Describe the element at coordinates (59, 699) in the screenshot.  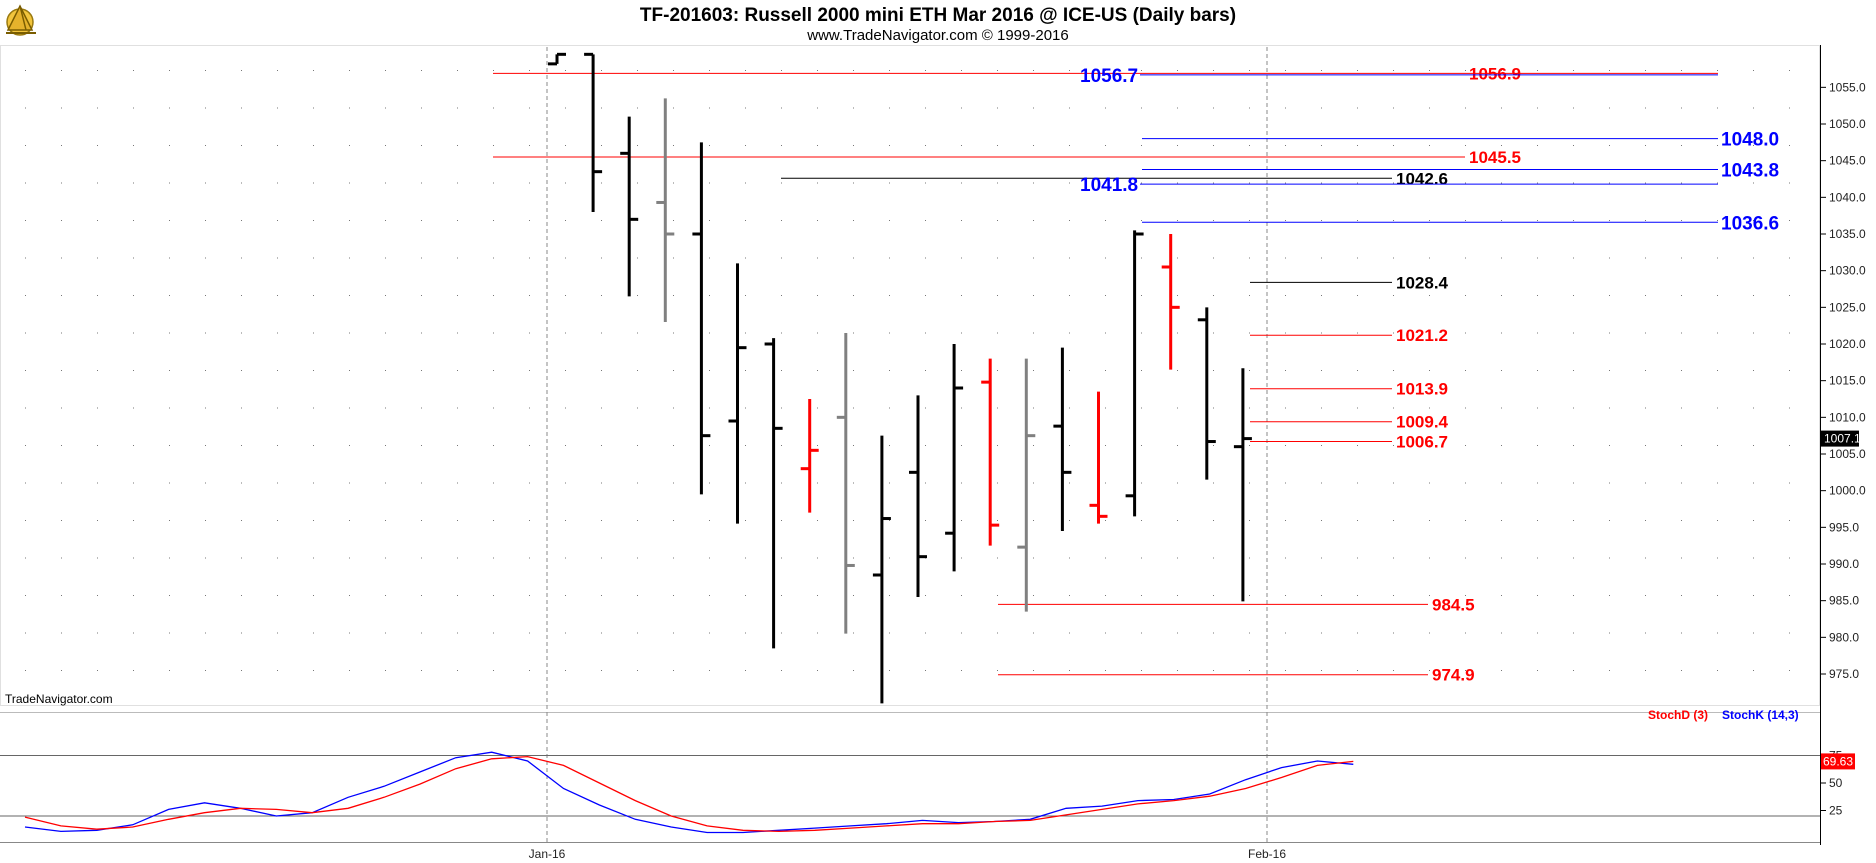
I see `watermark-text: TradeNavigator.com` at that location.